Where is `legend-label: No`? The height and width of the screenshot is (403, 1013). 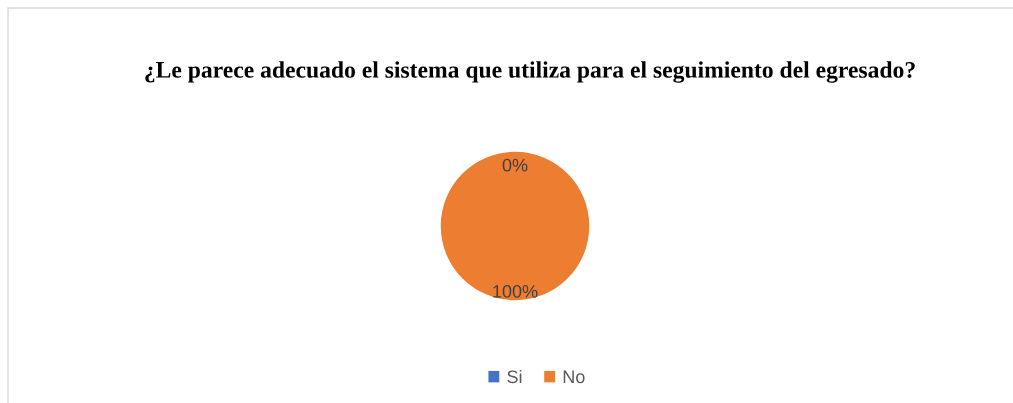
legend-label: No is located at coordinates (574, 377).